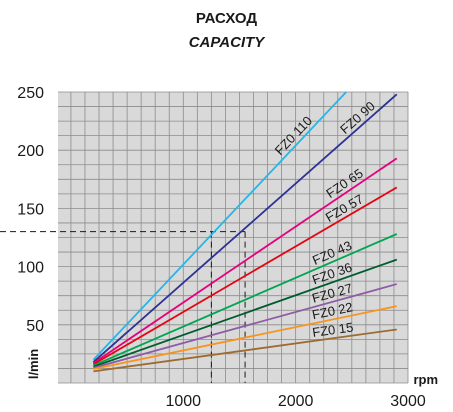  Describe the element at coordinates (425, 379) in the screenshot. I see `x-axis-label: rpm` at that location.